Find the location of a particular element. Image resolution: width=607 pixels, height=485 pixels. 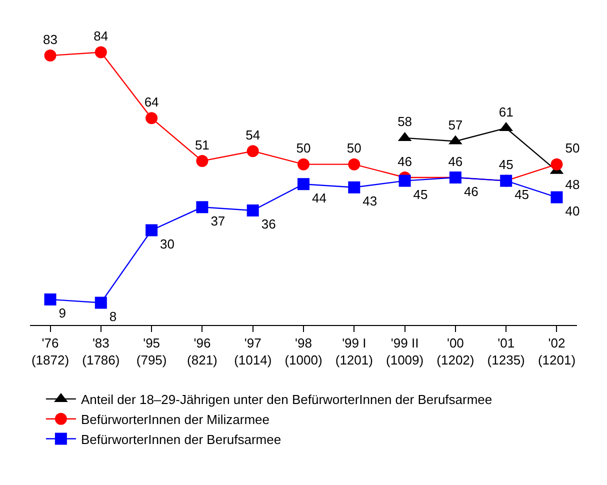

legend-label: BefürworterInnen der Milizarmee is located at coordinates (175, 419).